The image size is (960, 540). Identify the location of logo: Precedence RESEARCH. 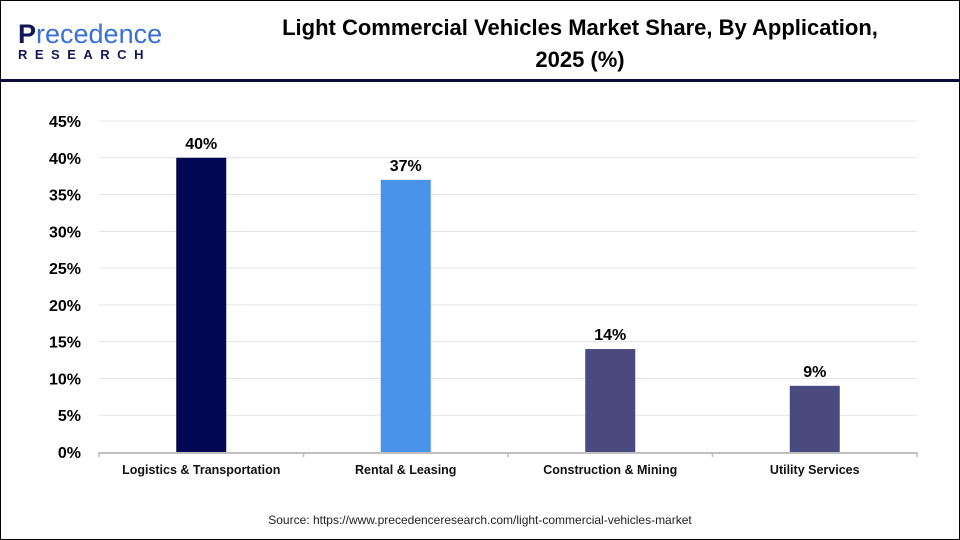
(90, 41).